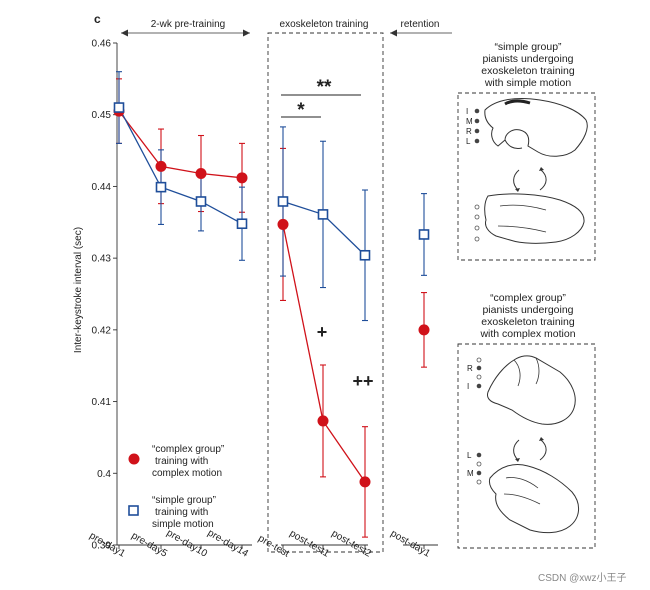 The image size is (650, 590). What do you see at coordinates (420, 24) in the screenshot?
I see `phase-retention-label: retention` at bounding box center [420, 24].